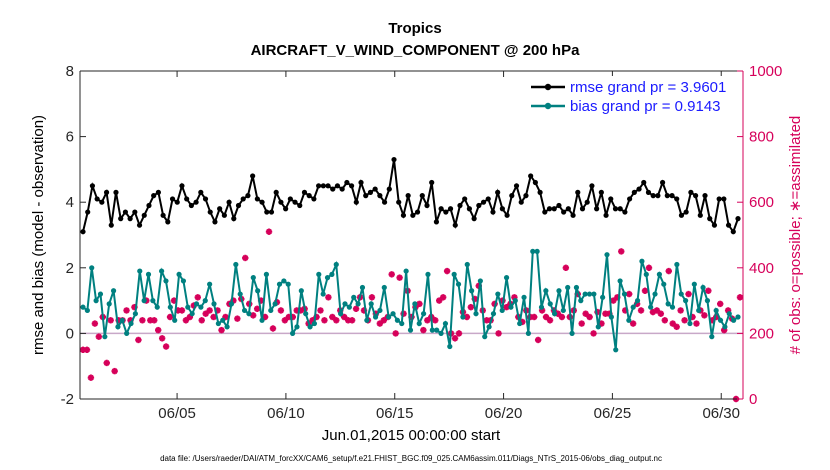  What do you see at coordinates (795, 235) in the screenshot?
I see `y2-axis-label: # of obs: o=possible; ∗=assimilated` at bounding box center [795, 235].